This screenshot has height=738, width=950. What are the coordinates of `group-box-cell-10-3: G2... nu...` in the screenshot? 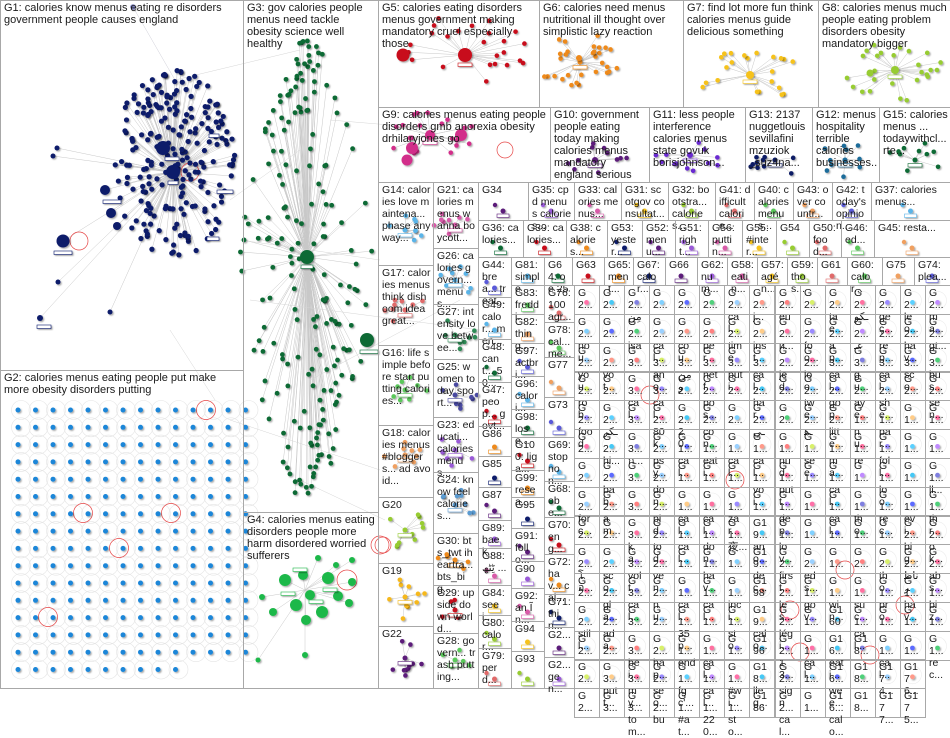 It's located at (662, 588).